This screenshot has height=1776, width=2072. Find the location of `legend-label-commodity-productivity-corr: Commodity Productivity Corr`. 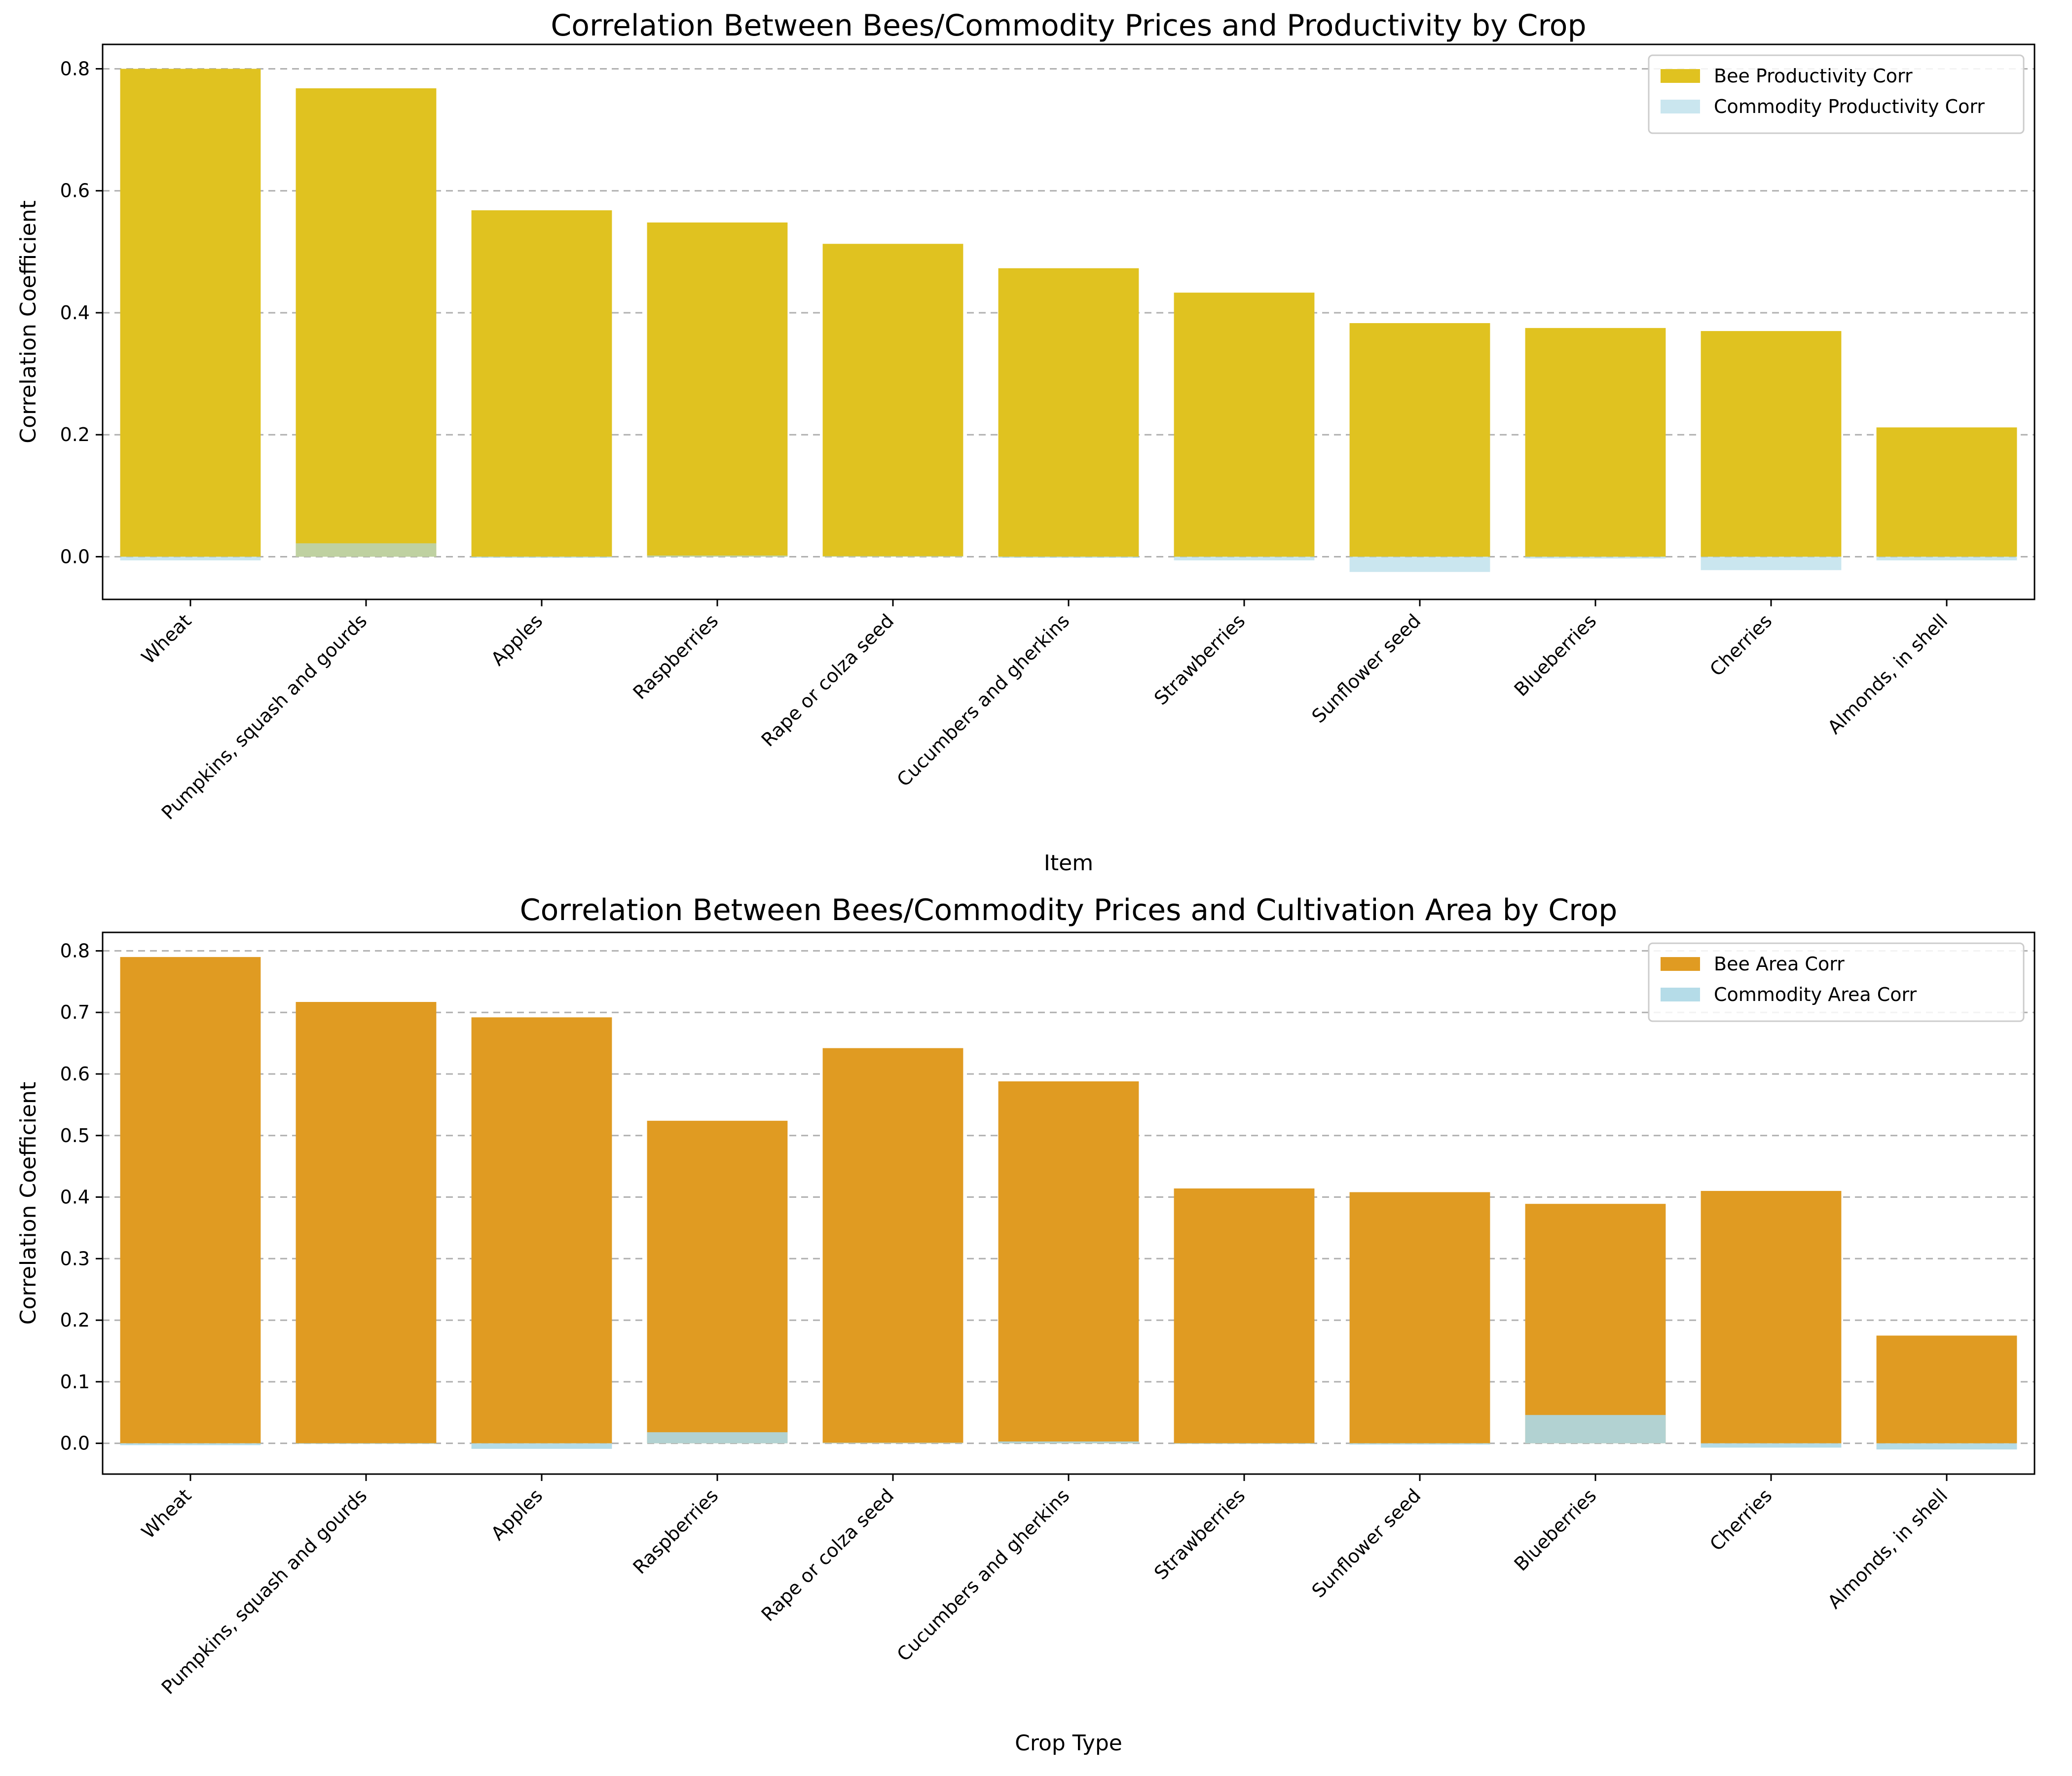

legend-label-commodity-productivity-corr: Commodity Productivity Corr is located at coordinates (1850, 106).